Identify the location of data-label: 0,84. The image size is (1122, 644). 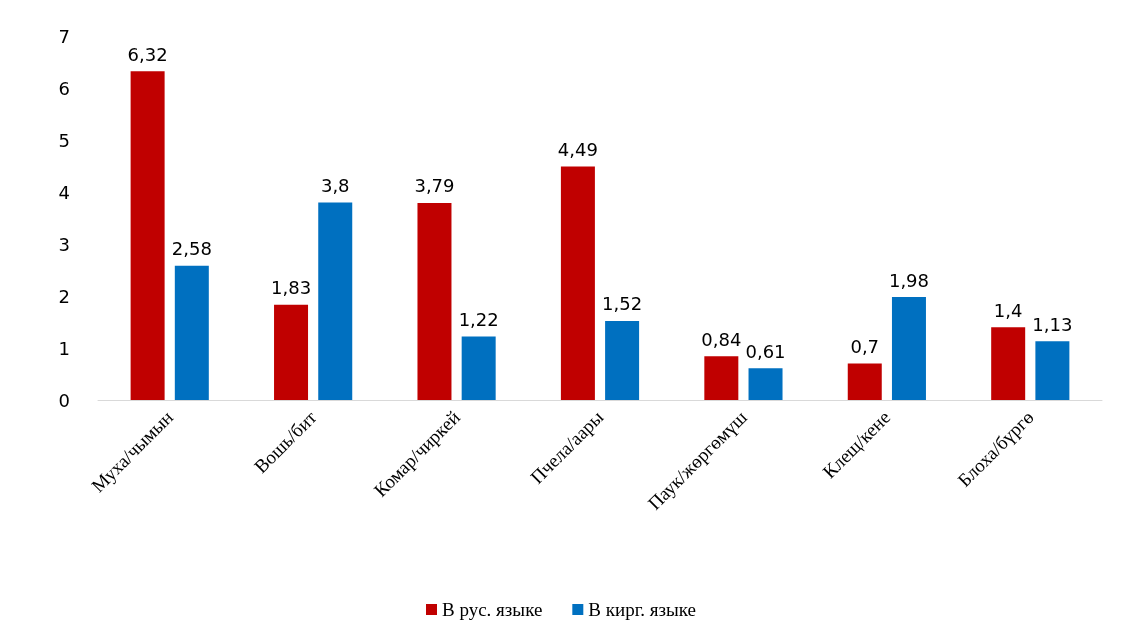
(721, 339).